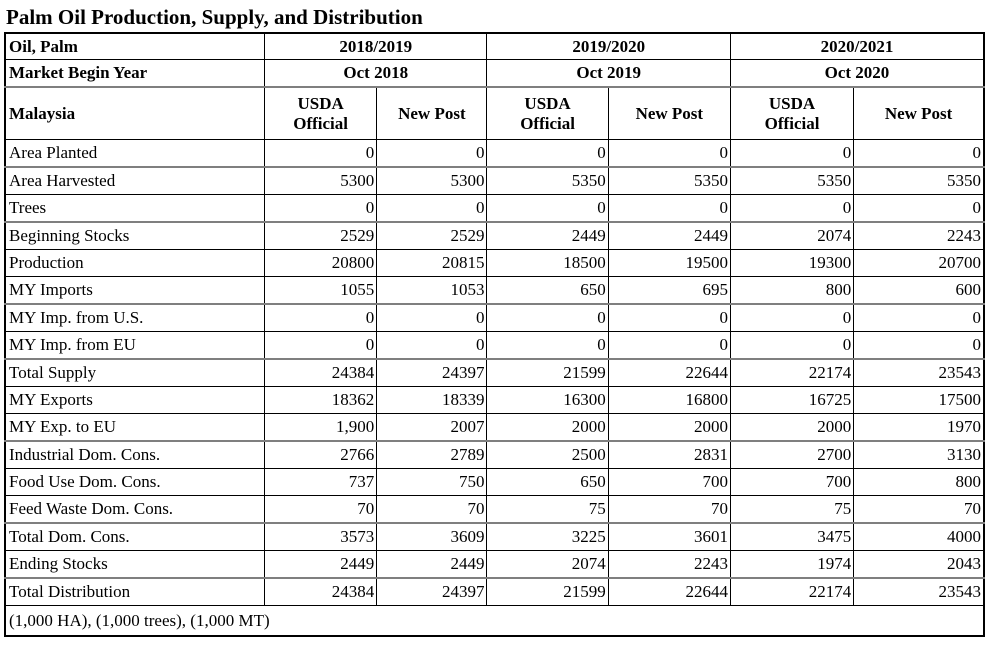 The height and width of the screenshot is (648, 992). Describe the element at coordinates (135, 73) in the screenshot. I see `market-begin-label: Market Begin Year` at that location.